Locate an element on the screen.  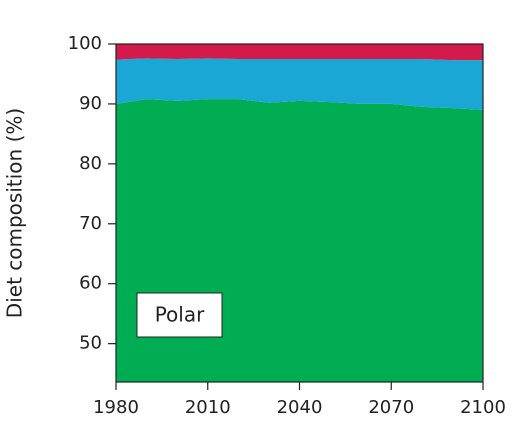
y-tick-label: 90 is located at coordinates (90, 103).